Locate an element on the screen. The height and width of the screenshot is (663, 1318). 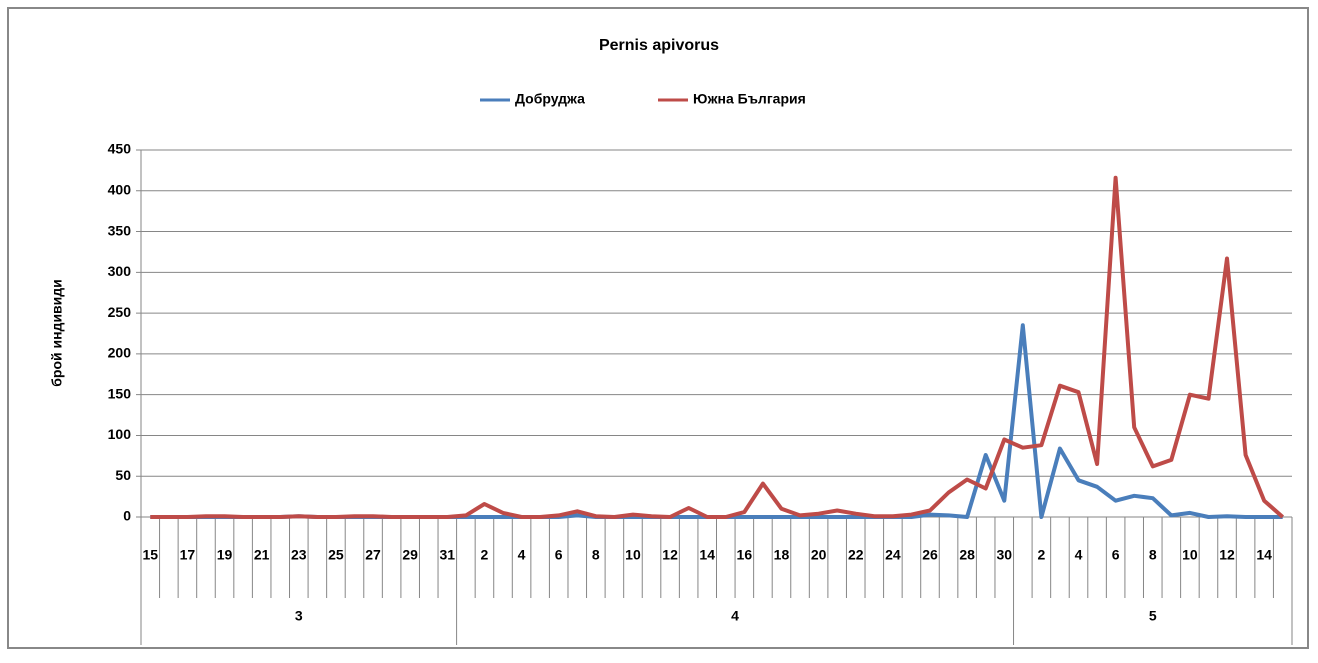
y-tick-label: 350 is located at coordinates (120, 230).